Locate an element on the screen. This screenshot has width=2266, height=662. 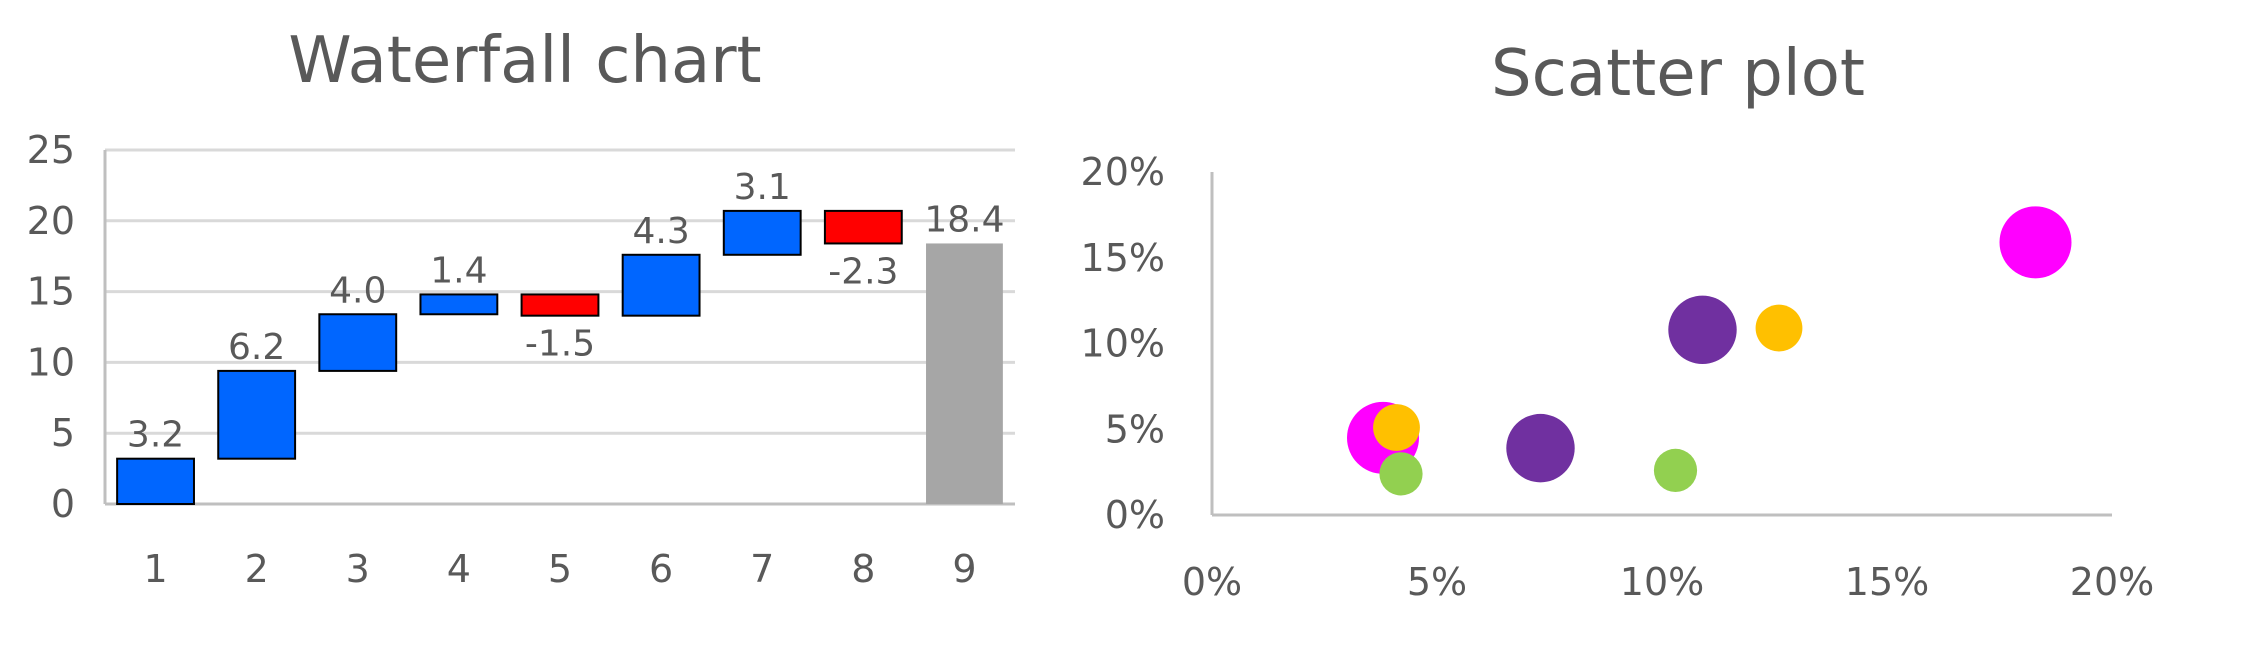
waterfall-y-tick-label: 5 is located at coordinates (63, 433).